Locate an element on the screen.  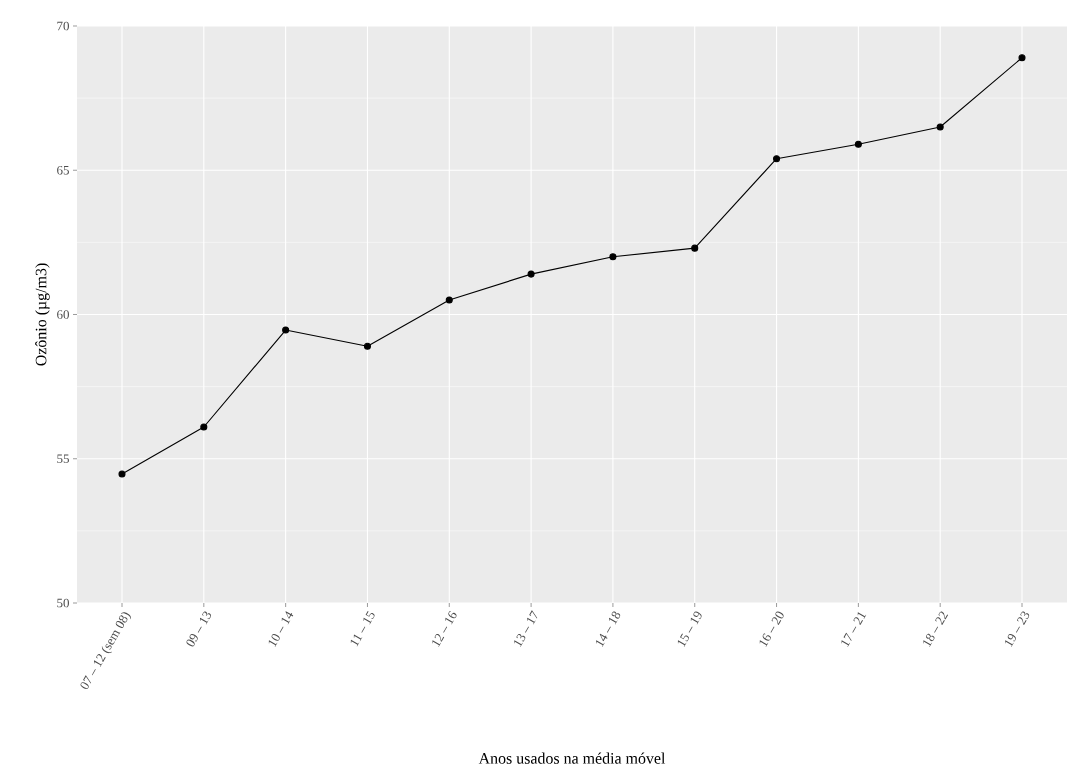
x-tick-label: 09 – 13 is located at coordinates (199, 629).